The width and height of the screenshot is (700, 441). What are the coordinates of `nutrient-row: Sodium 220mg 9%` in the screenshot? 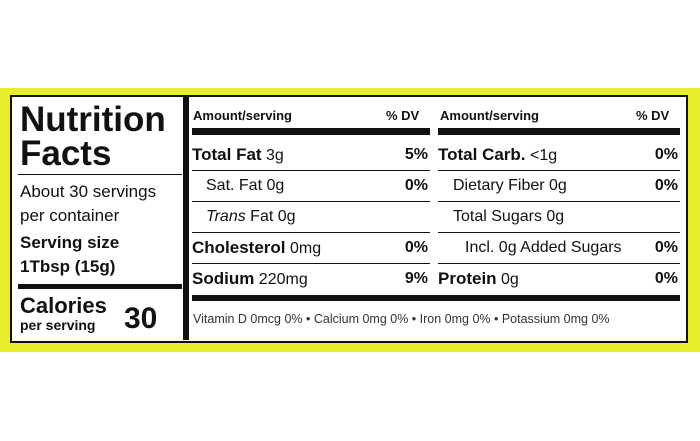 It's located at (311, 279).